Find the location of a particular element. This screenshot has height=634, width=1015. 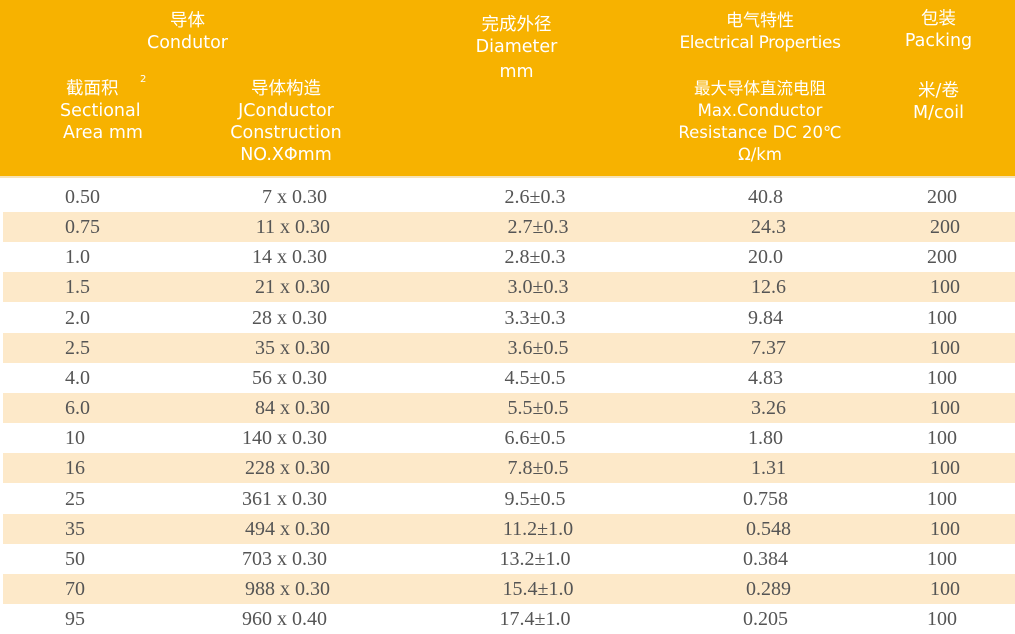

cell-construction: 703 x 0.30 is located at coordinates (284, 558).